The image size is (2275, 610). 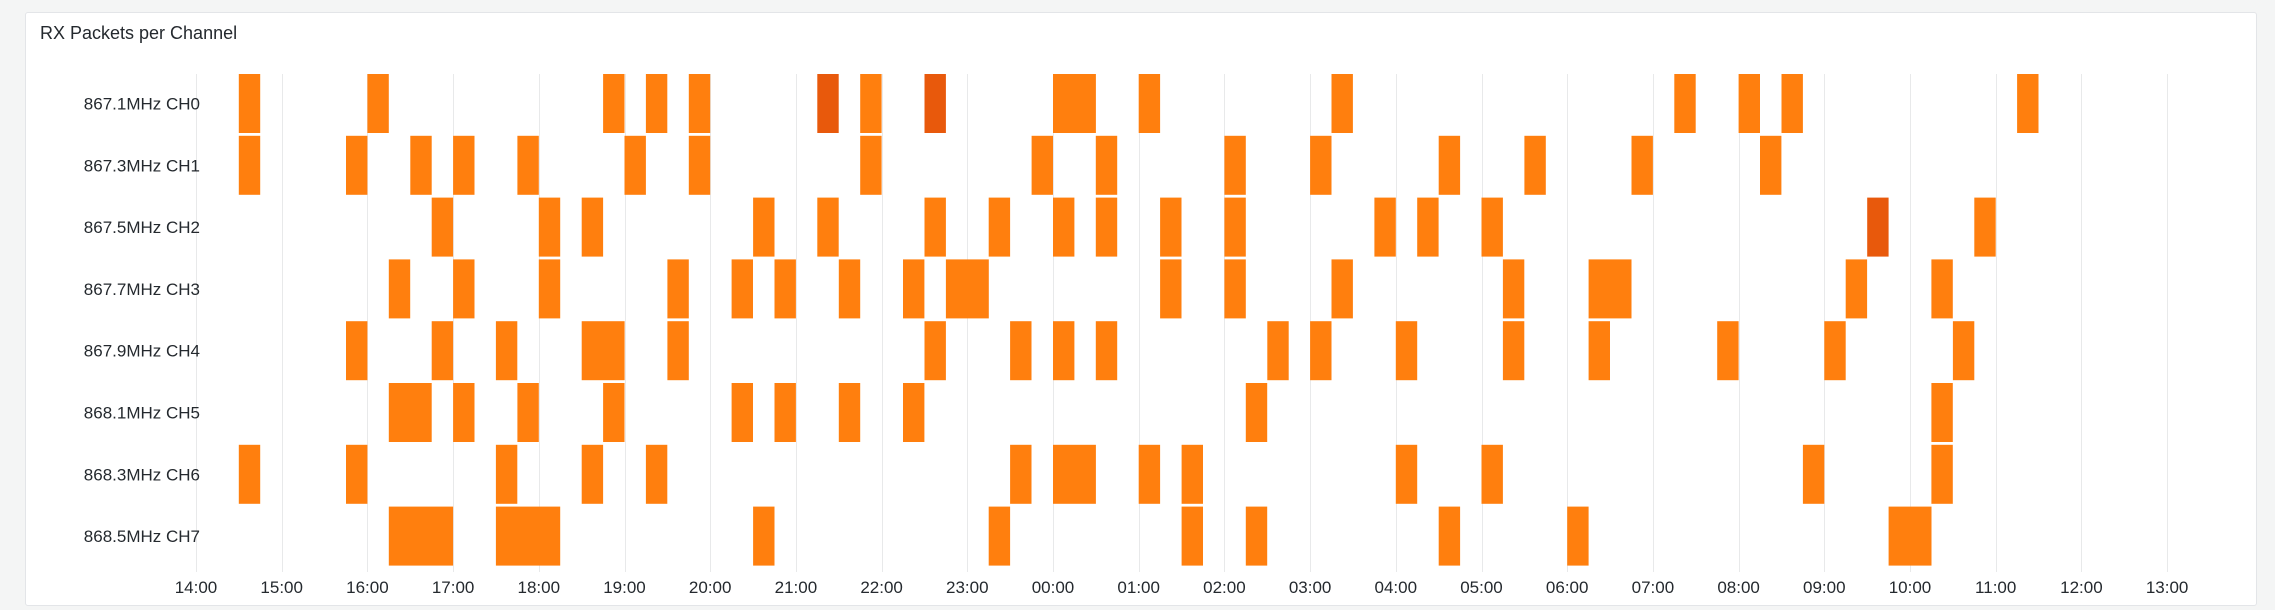 What do you see at coordinates (1481, 587) in the screenshot?
I see `x-tick-label: 05:00` at bounding box center [1481, 587].